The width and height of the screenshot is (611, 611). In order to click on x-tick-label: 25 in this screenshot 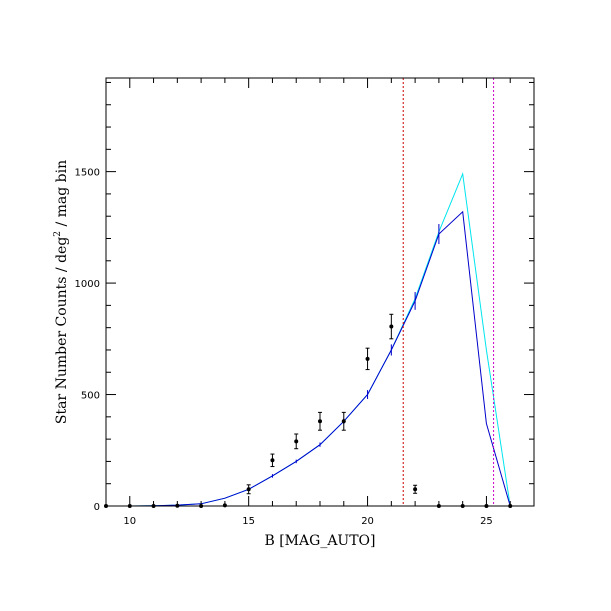, I will do `click(486, 521)`.